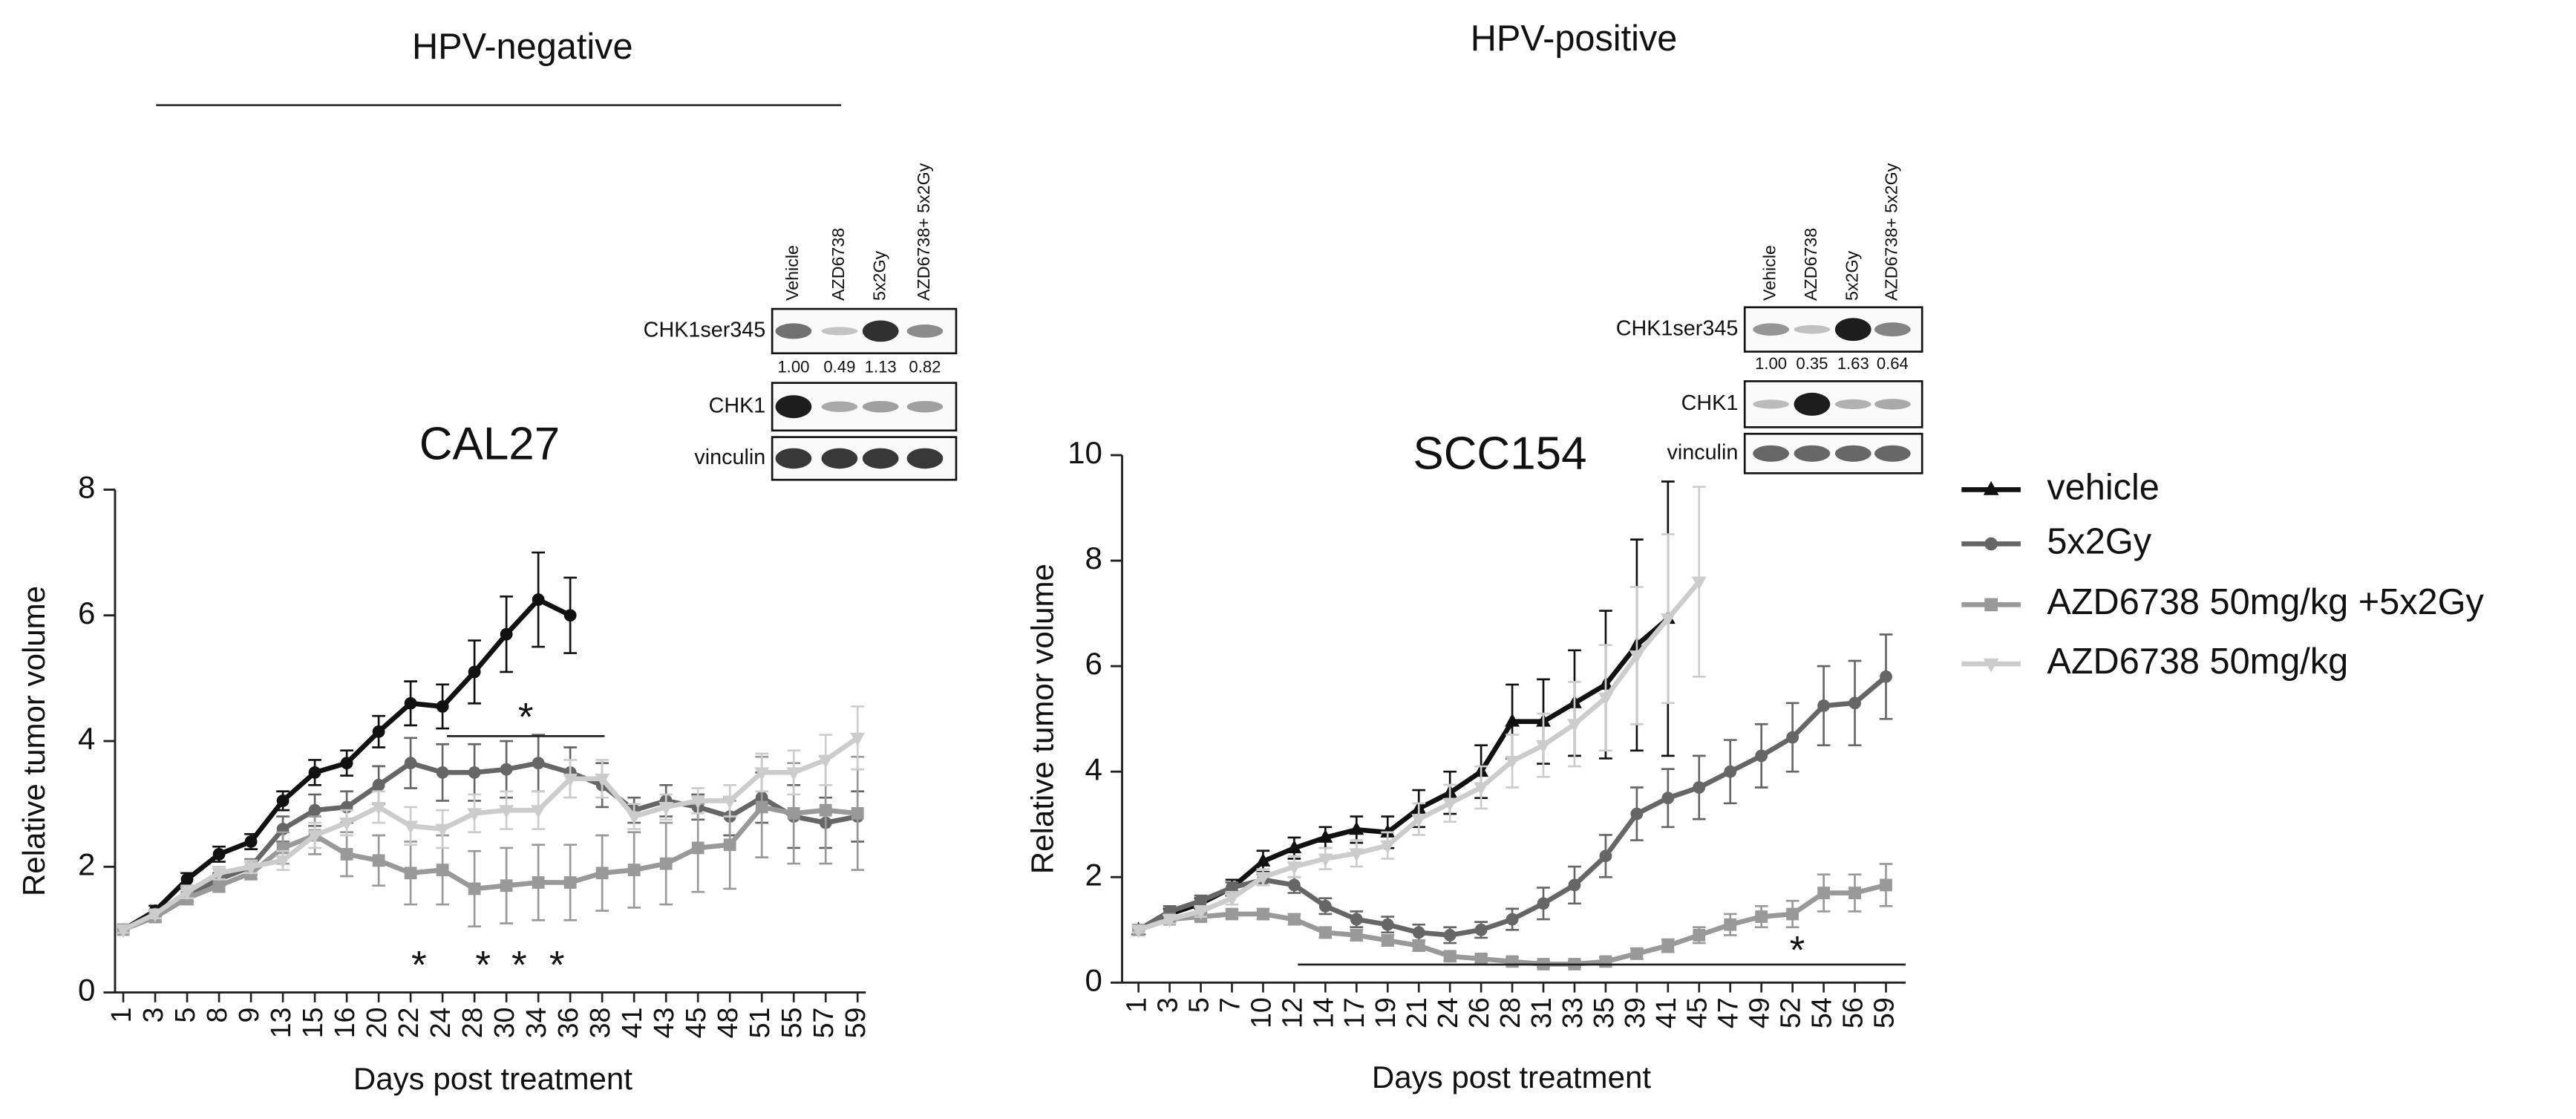  Describe the element at coordinates (1042, 719) in the screenshot. I see `y-axis-label: Relative tumor volume` at that location.